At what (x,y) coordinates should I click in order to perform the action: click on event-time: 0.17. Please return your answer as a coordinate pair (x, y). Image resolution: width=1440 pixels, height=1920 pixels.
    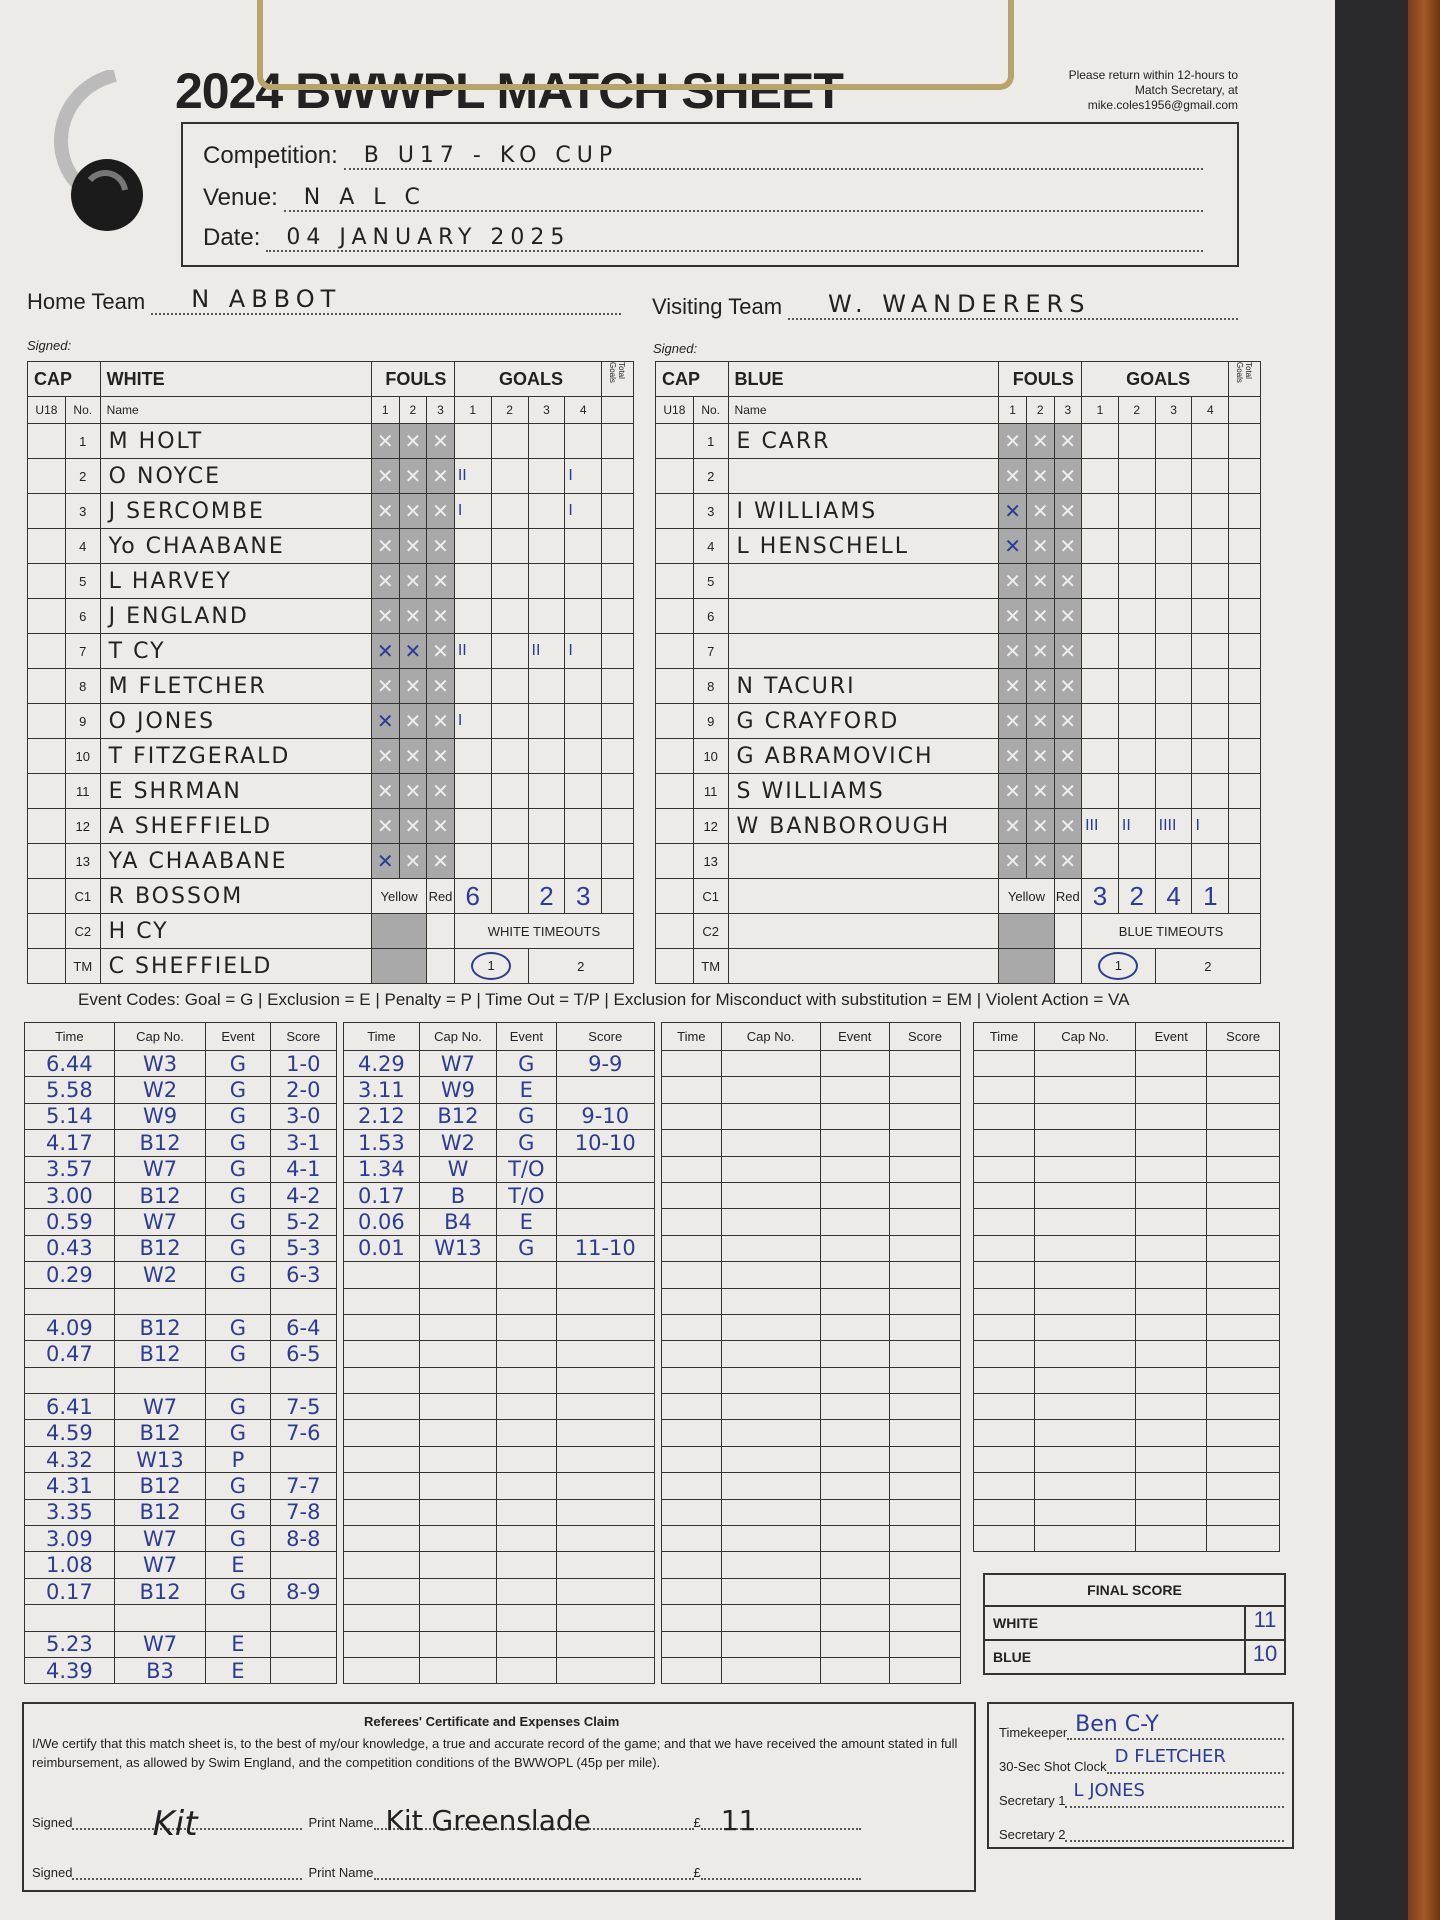
    Looking at the image, I should click on (381, 1195).